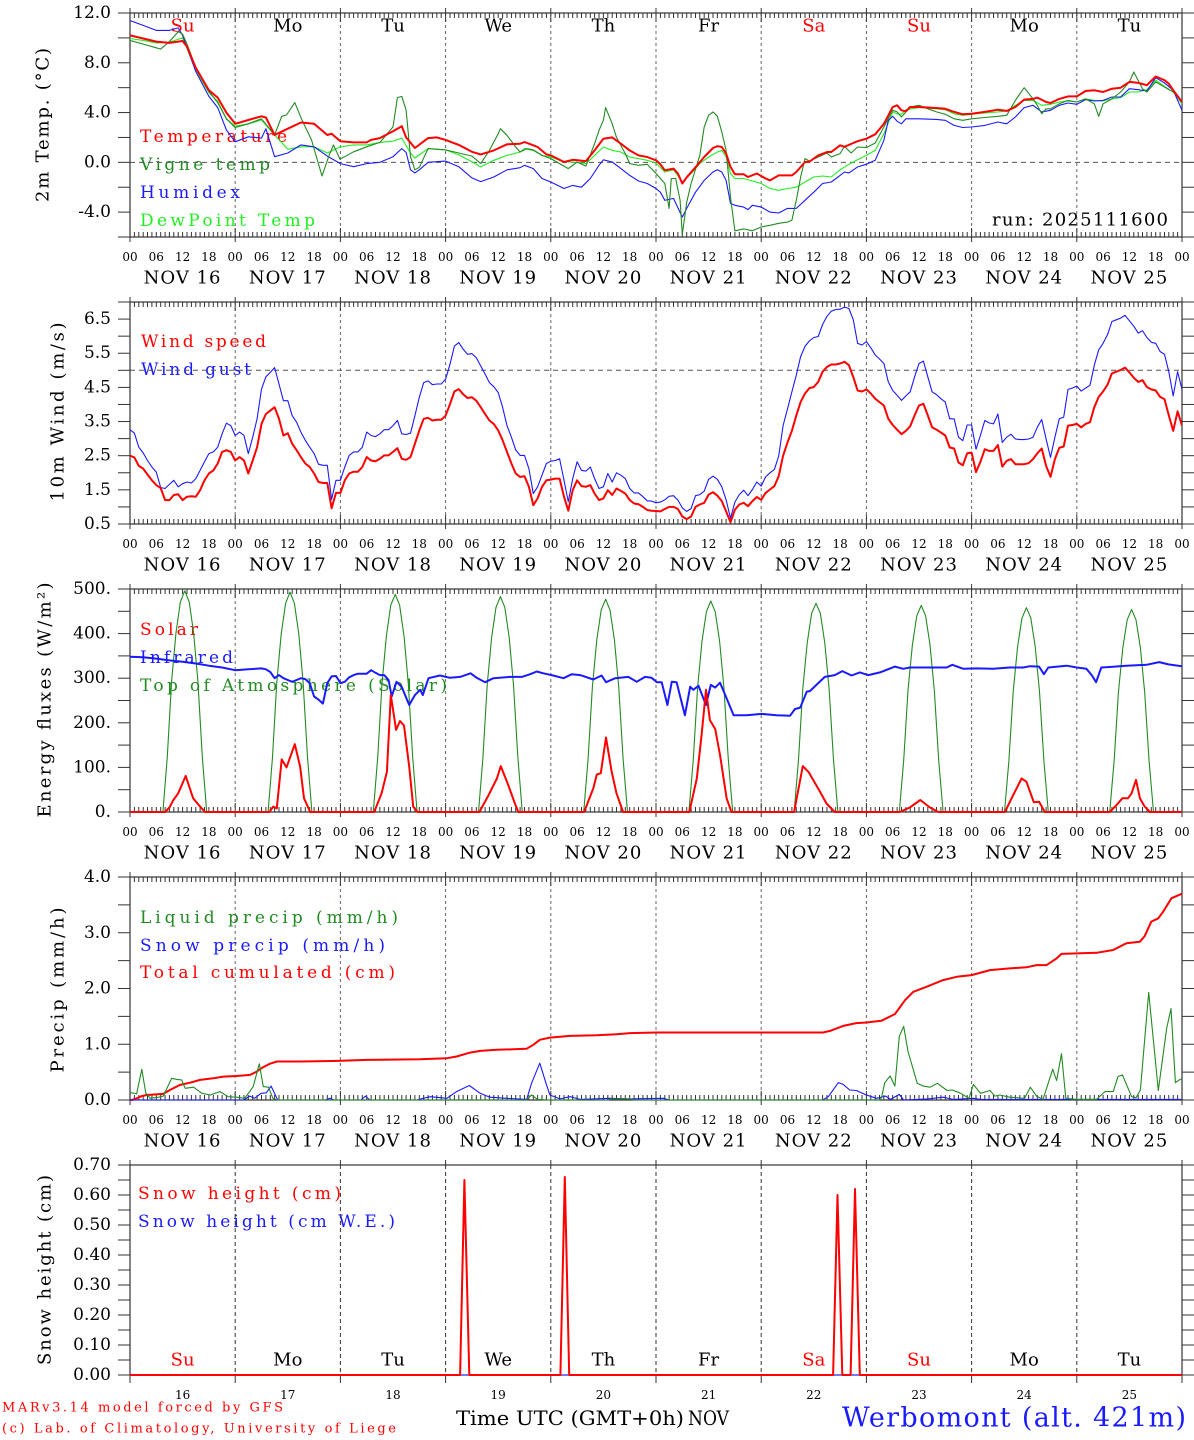 This screenshot has width=1194, height=1440. I want to click on y-tick-label: 500., so click(92, 589).